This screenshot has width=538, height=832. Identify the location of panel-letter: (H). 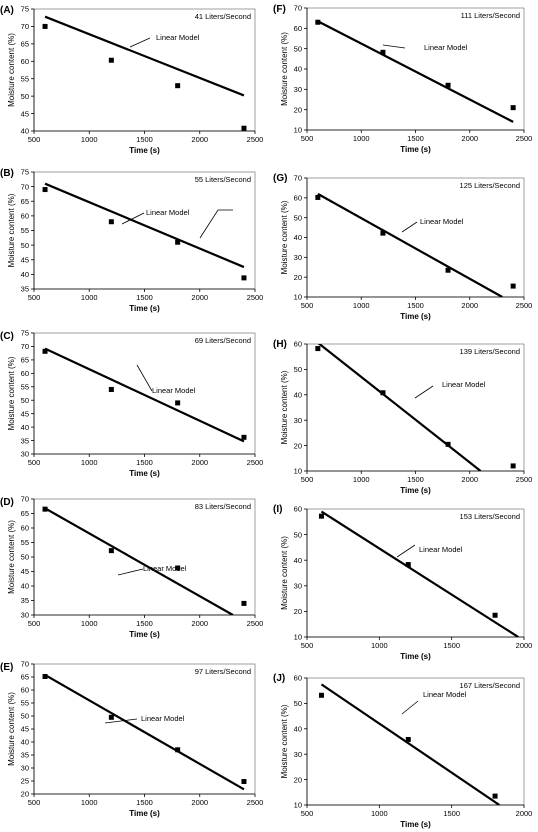
(280, 344).